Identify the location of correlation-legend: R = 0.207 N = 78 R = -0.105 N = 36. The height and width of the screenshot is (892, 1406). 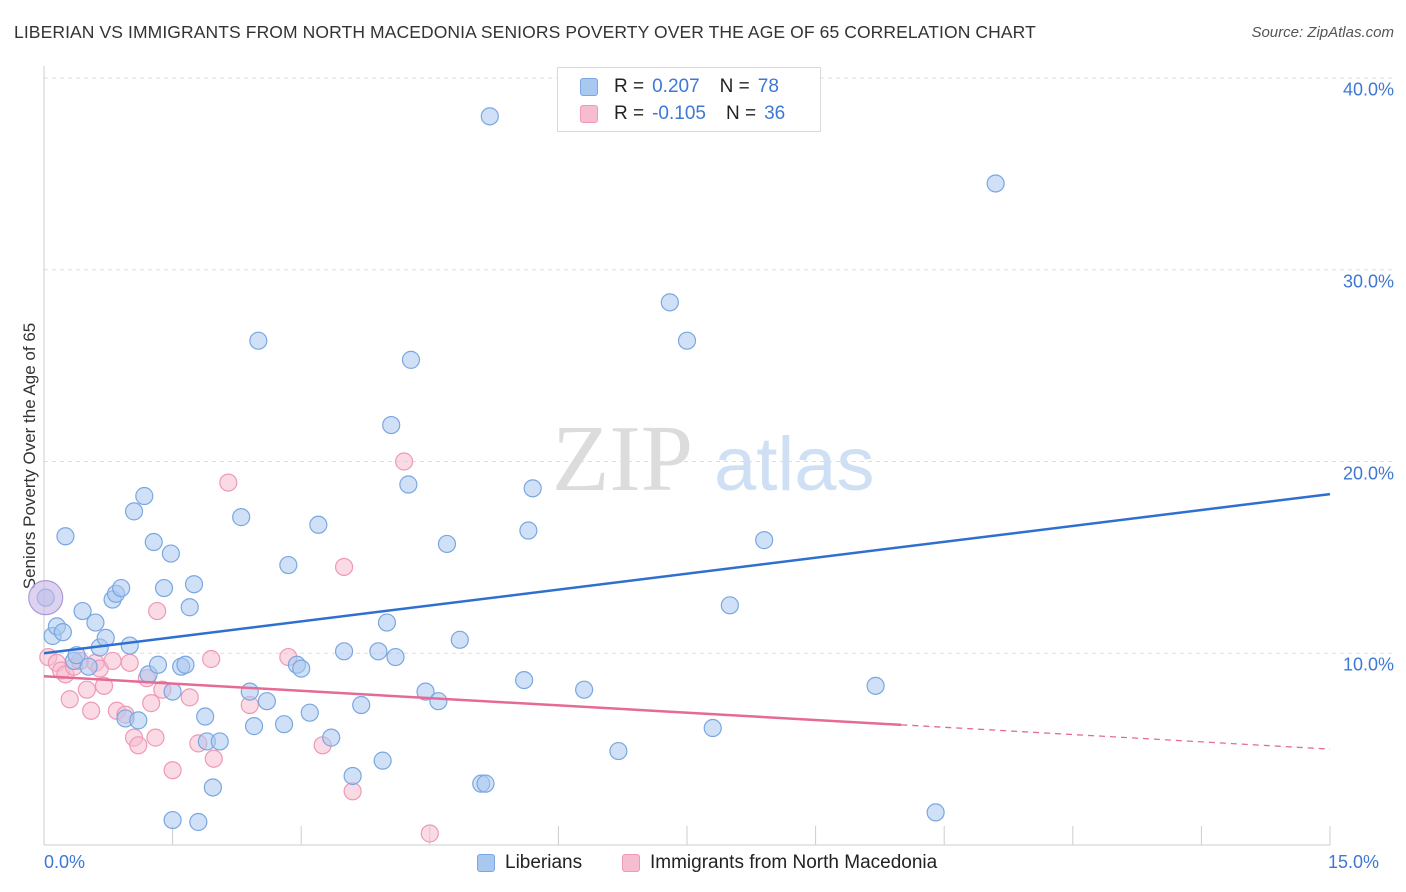
(689, 99).